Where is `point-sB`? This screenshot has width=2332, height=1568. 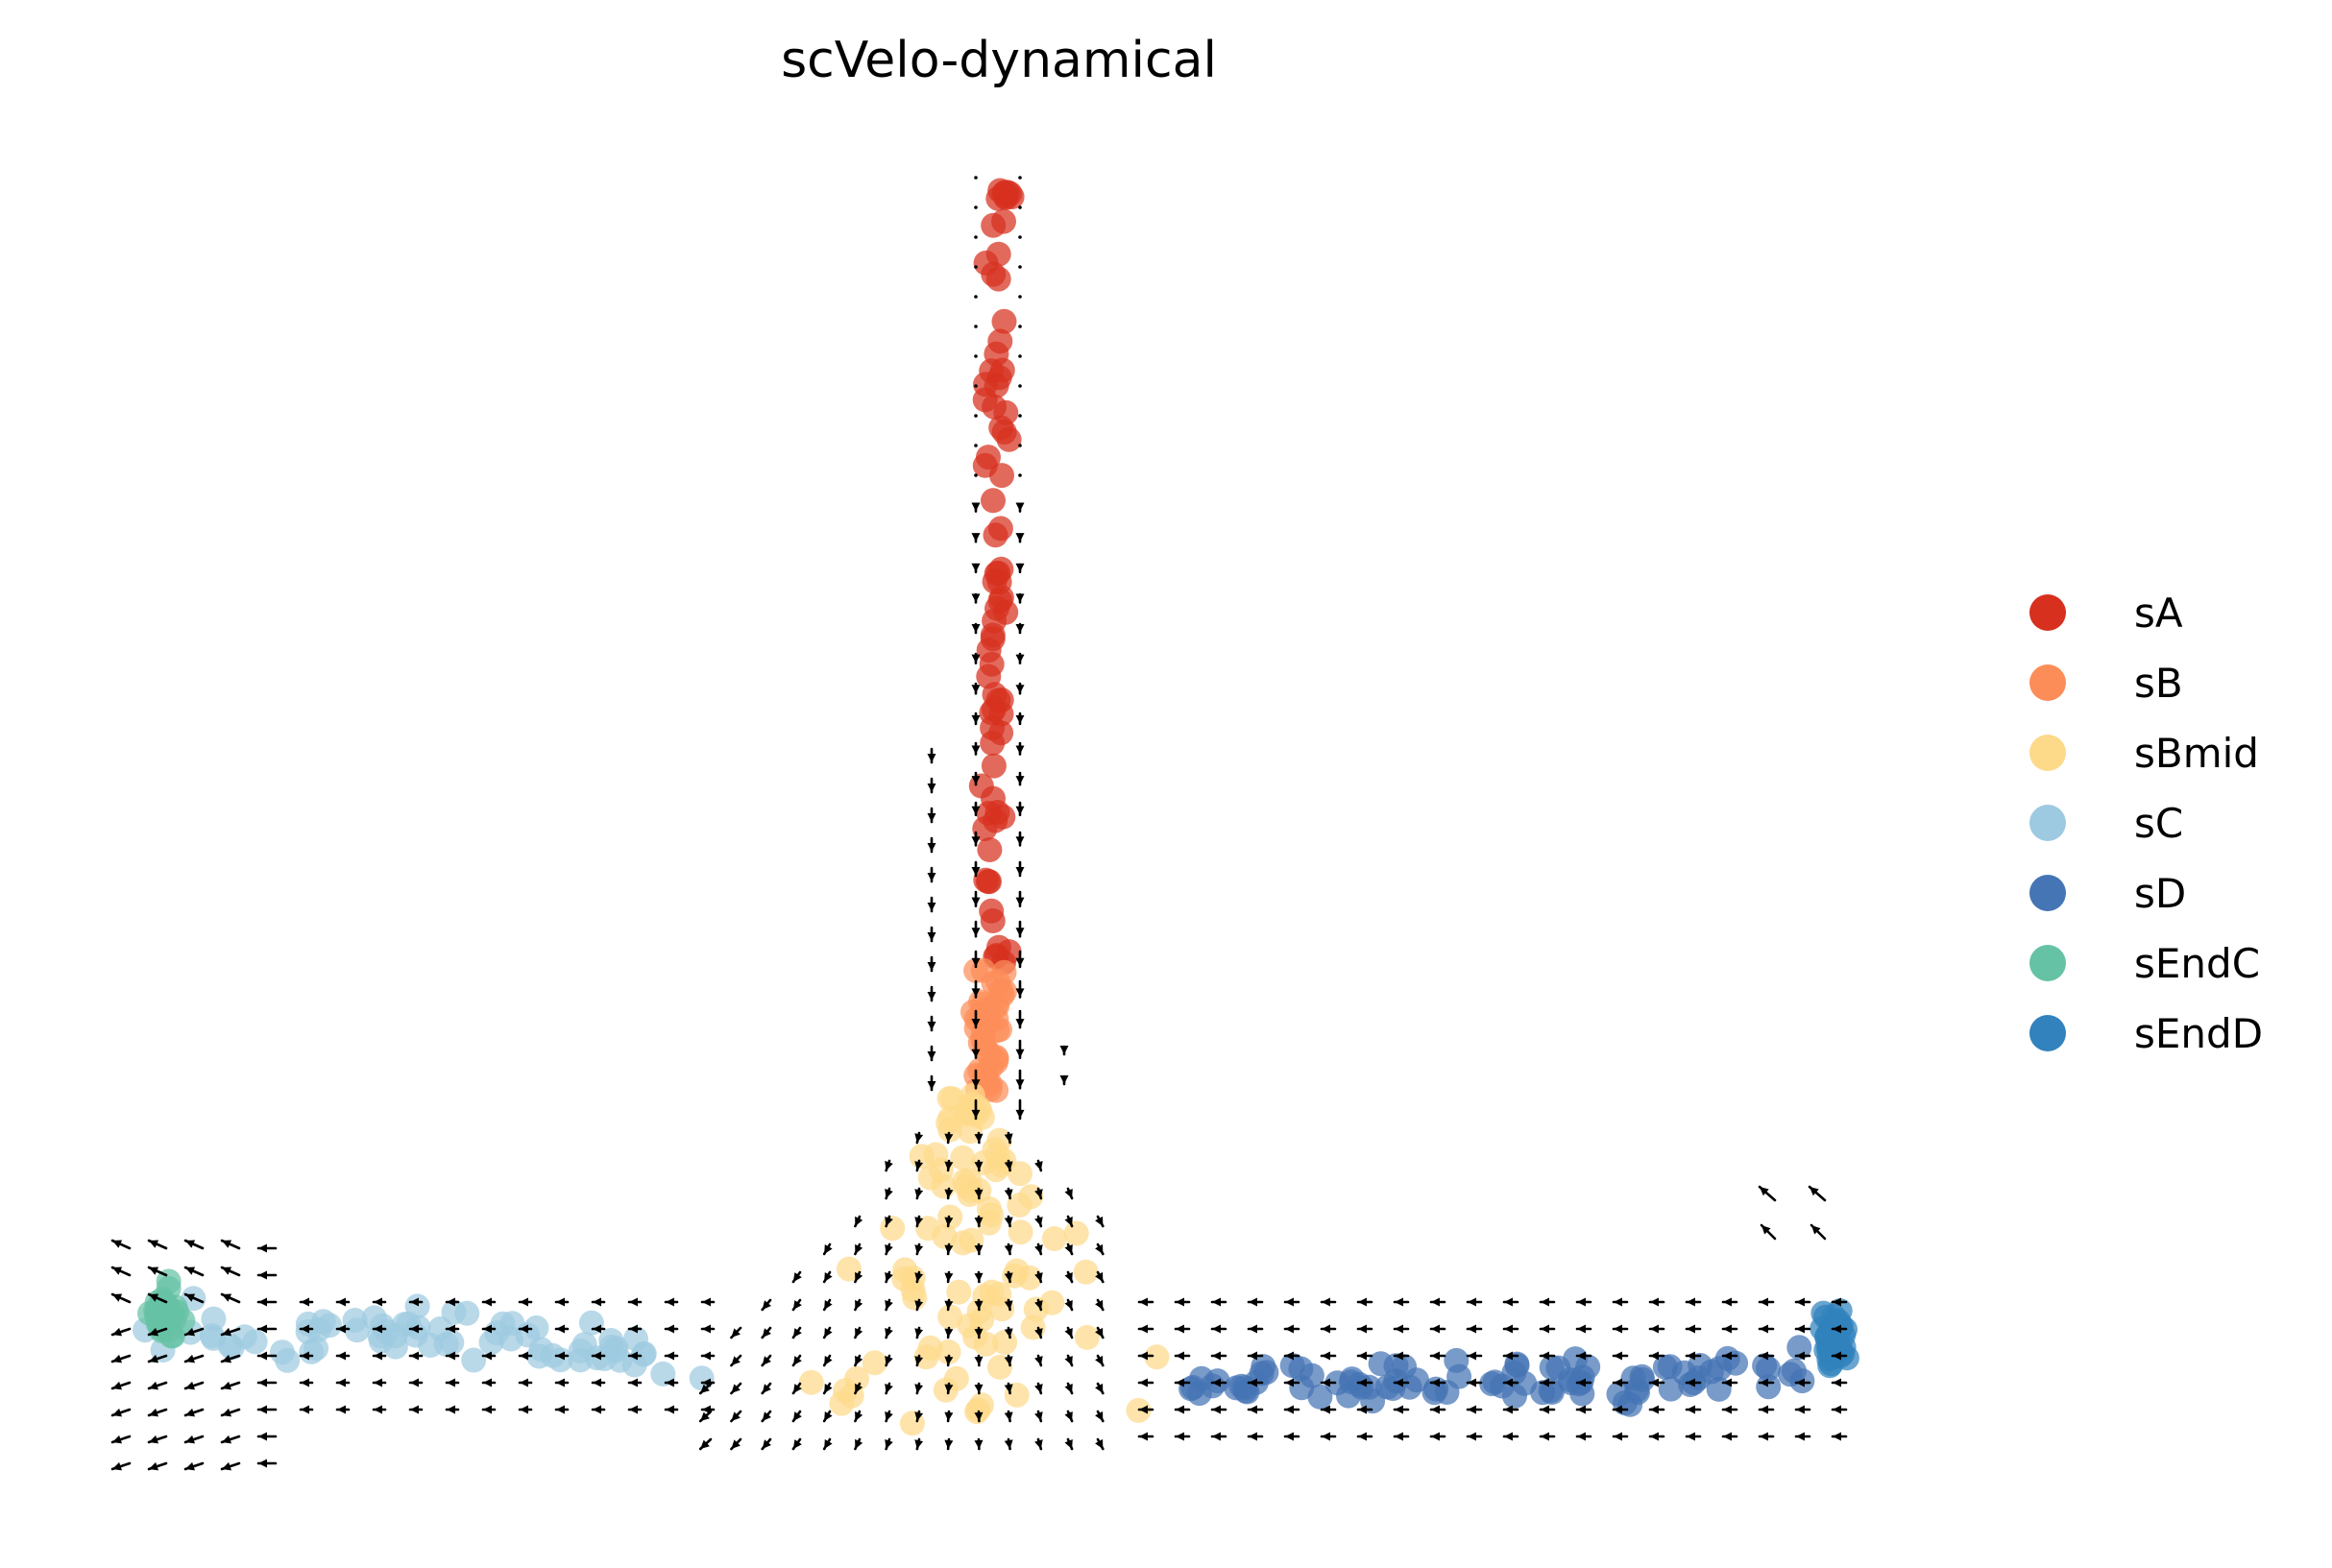
point-sB is located at coordinates (988, 1052).